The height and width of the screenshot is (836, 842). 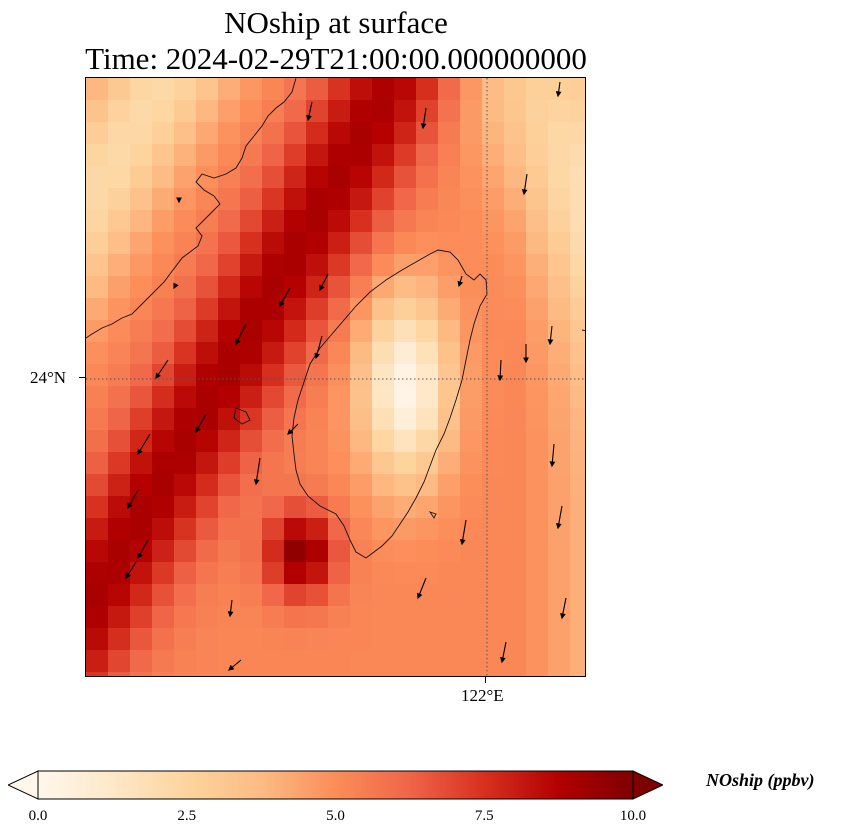 What do you see at coordinates (335, 785) in the screenshot?
I see `colorbar` at bounding box center [335, 785].